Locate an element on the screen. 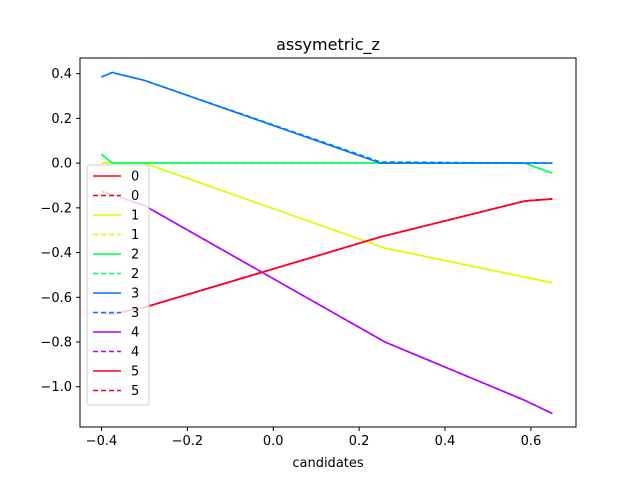 This screenshot has height=480, width=640. series-line-3-dashed is located at coordinates (327, 117).